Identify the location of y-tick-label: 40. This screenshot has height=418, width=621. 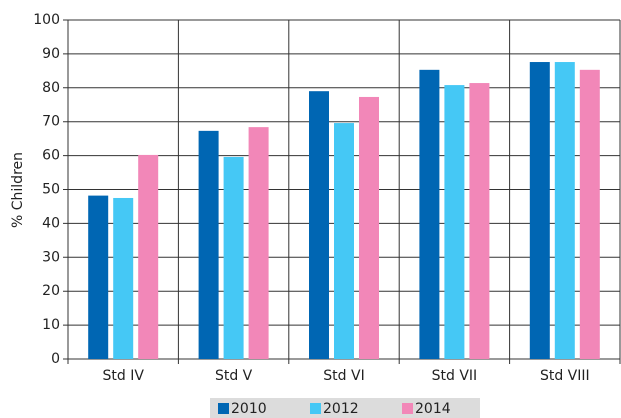
(51, 223).